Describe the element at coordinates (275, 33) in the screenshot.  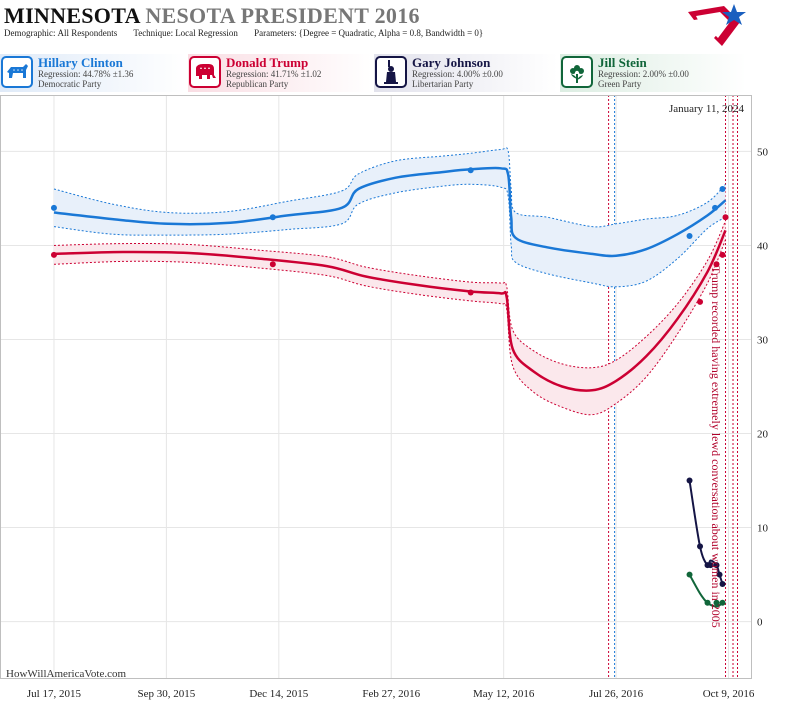
I see `parameters-label: Parameters:` at that location.